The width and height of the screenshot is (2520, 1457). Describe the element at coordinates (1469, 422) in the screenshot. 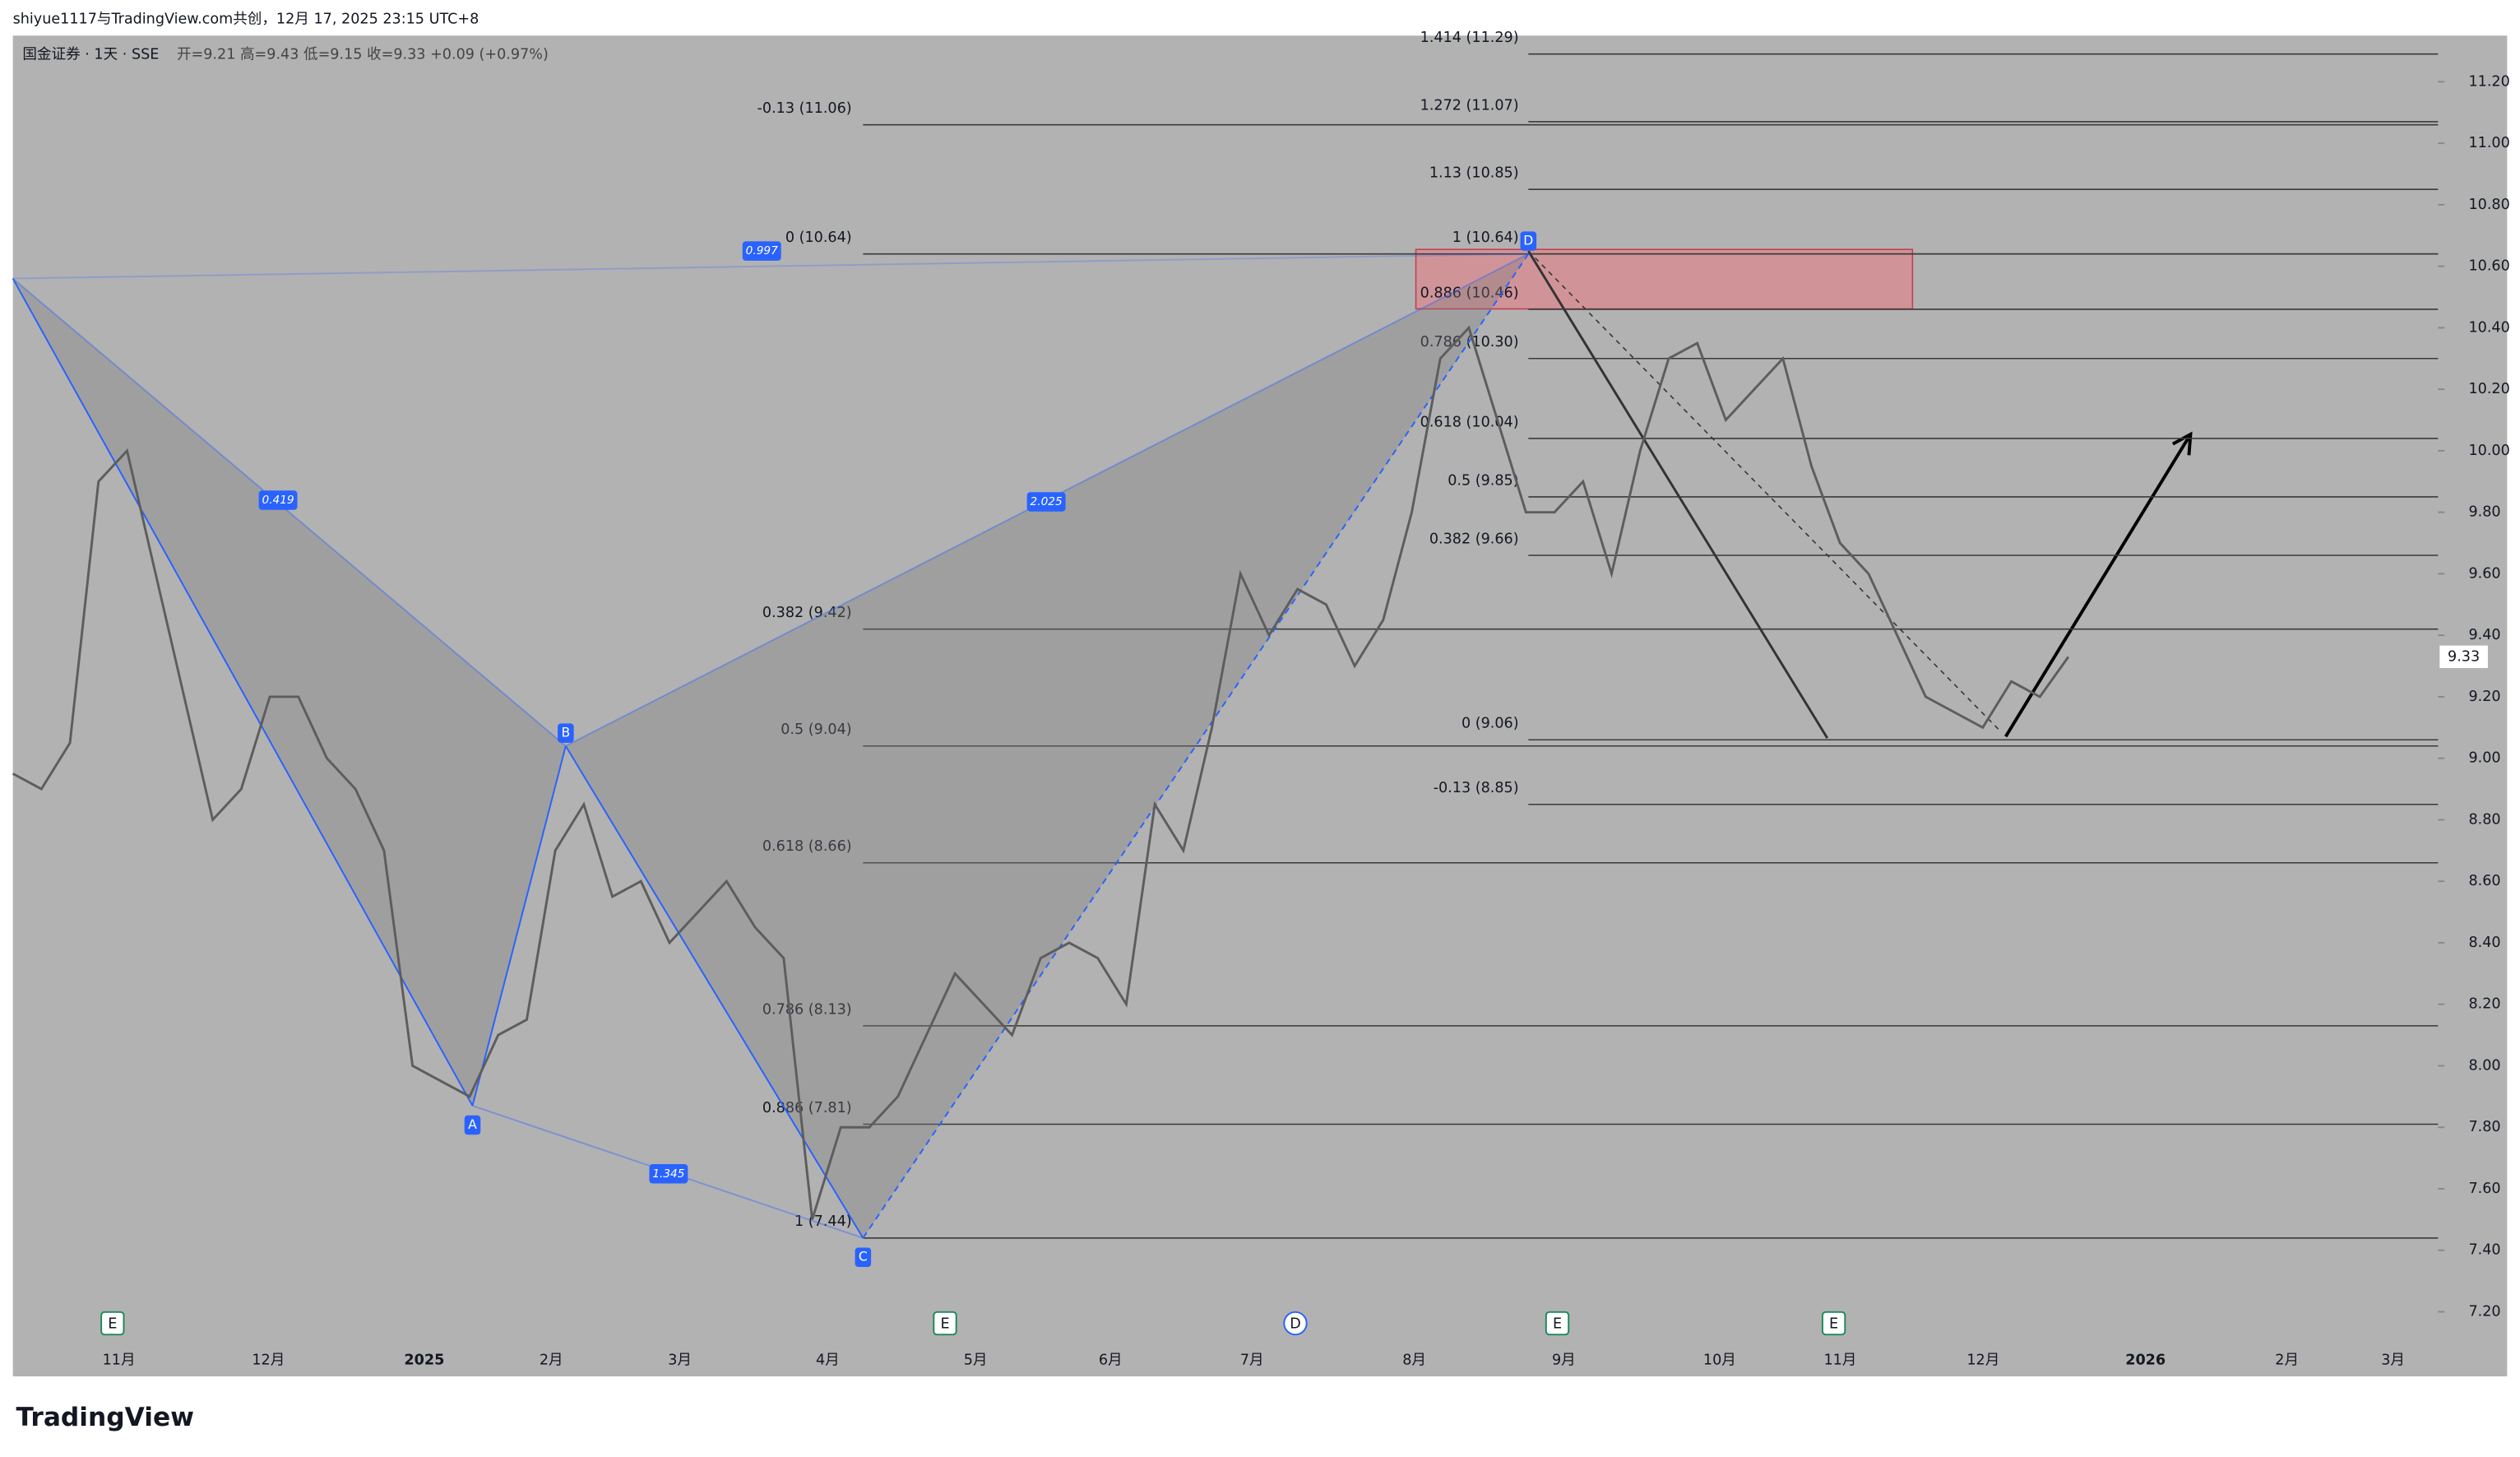

I see `fib-label: 0.618 (10.04)` at that location.